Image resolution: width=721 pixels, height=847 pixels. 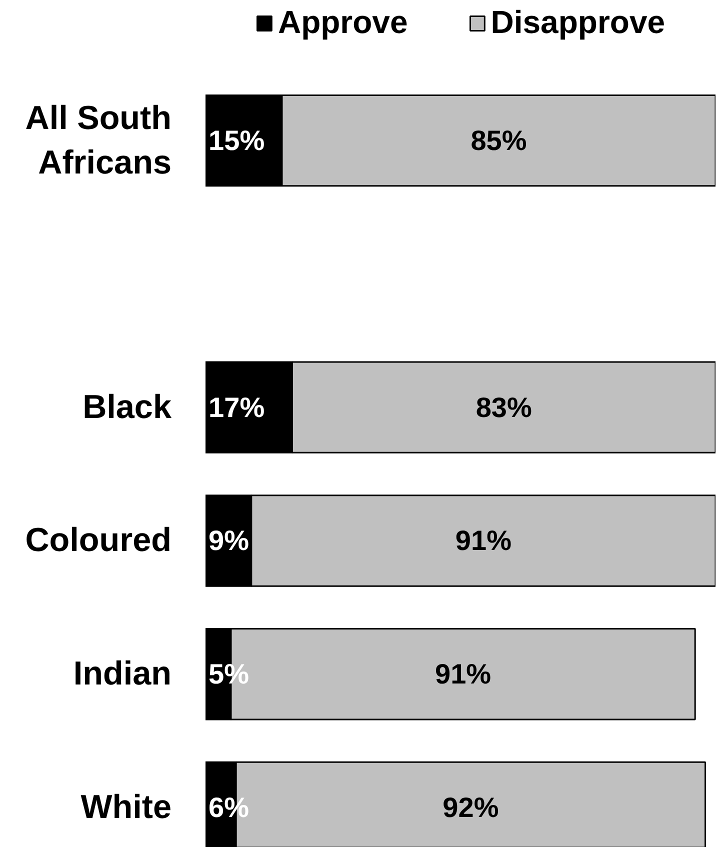 What do you see at coordinates (236, 140) in the screenshot?
I see `data-label: 15%` at bounding box center [236, 140].